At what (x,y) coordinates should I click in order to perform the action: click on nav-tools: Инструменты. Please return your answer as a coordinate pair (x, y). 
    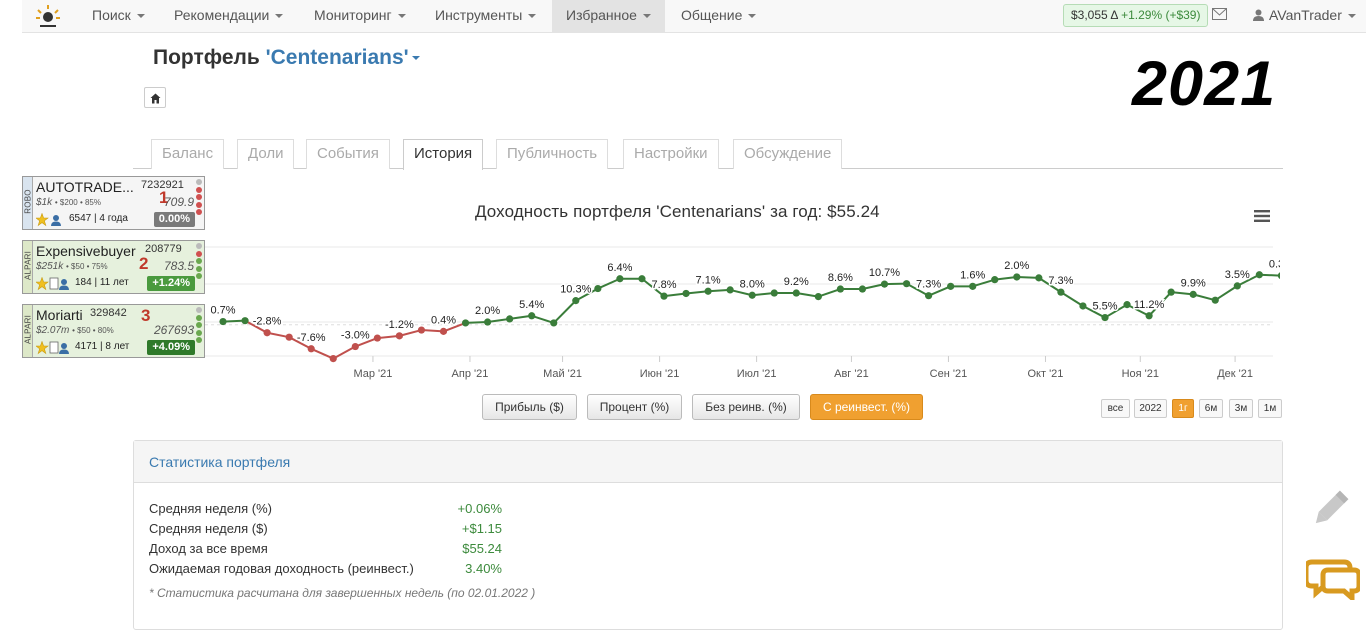
    Looking at the image, I should click on (485, 16).